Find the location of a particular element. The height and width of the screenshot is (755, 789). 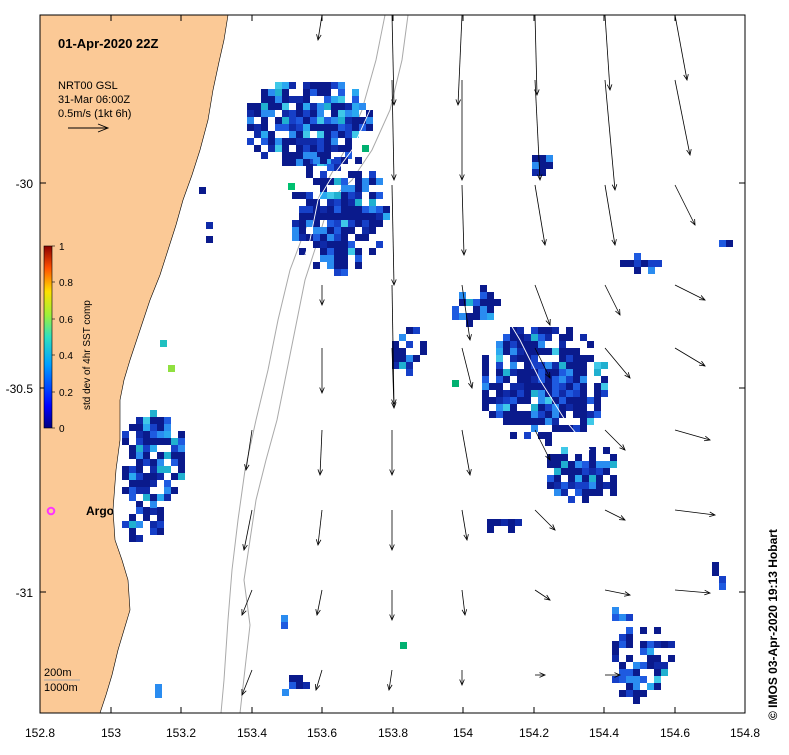

colorbar-label: std dev of 4hr SST comp is located at coordinates (87, 355).